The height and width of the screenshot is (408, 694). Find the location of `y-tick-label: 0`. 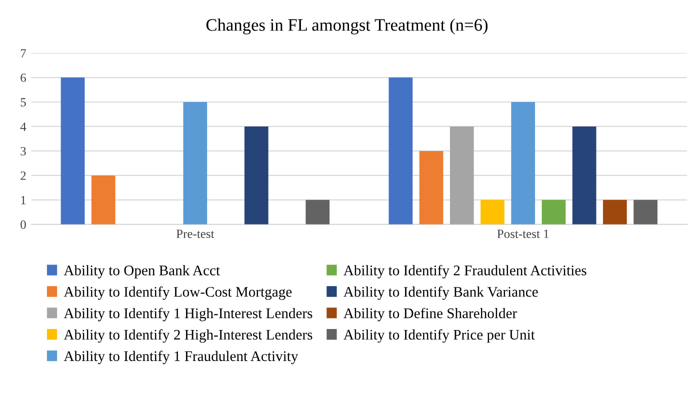

y-tick-label: 0 is located at coordinates (23, 224).